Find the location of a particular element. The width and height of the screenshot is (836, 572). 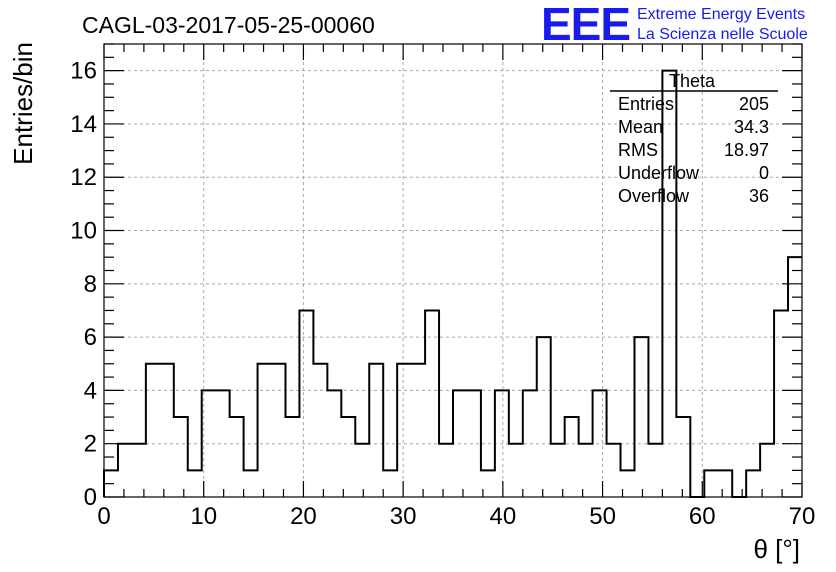

y-tick-label: 4 is located at coordinates (90, 390).